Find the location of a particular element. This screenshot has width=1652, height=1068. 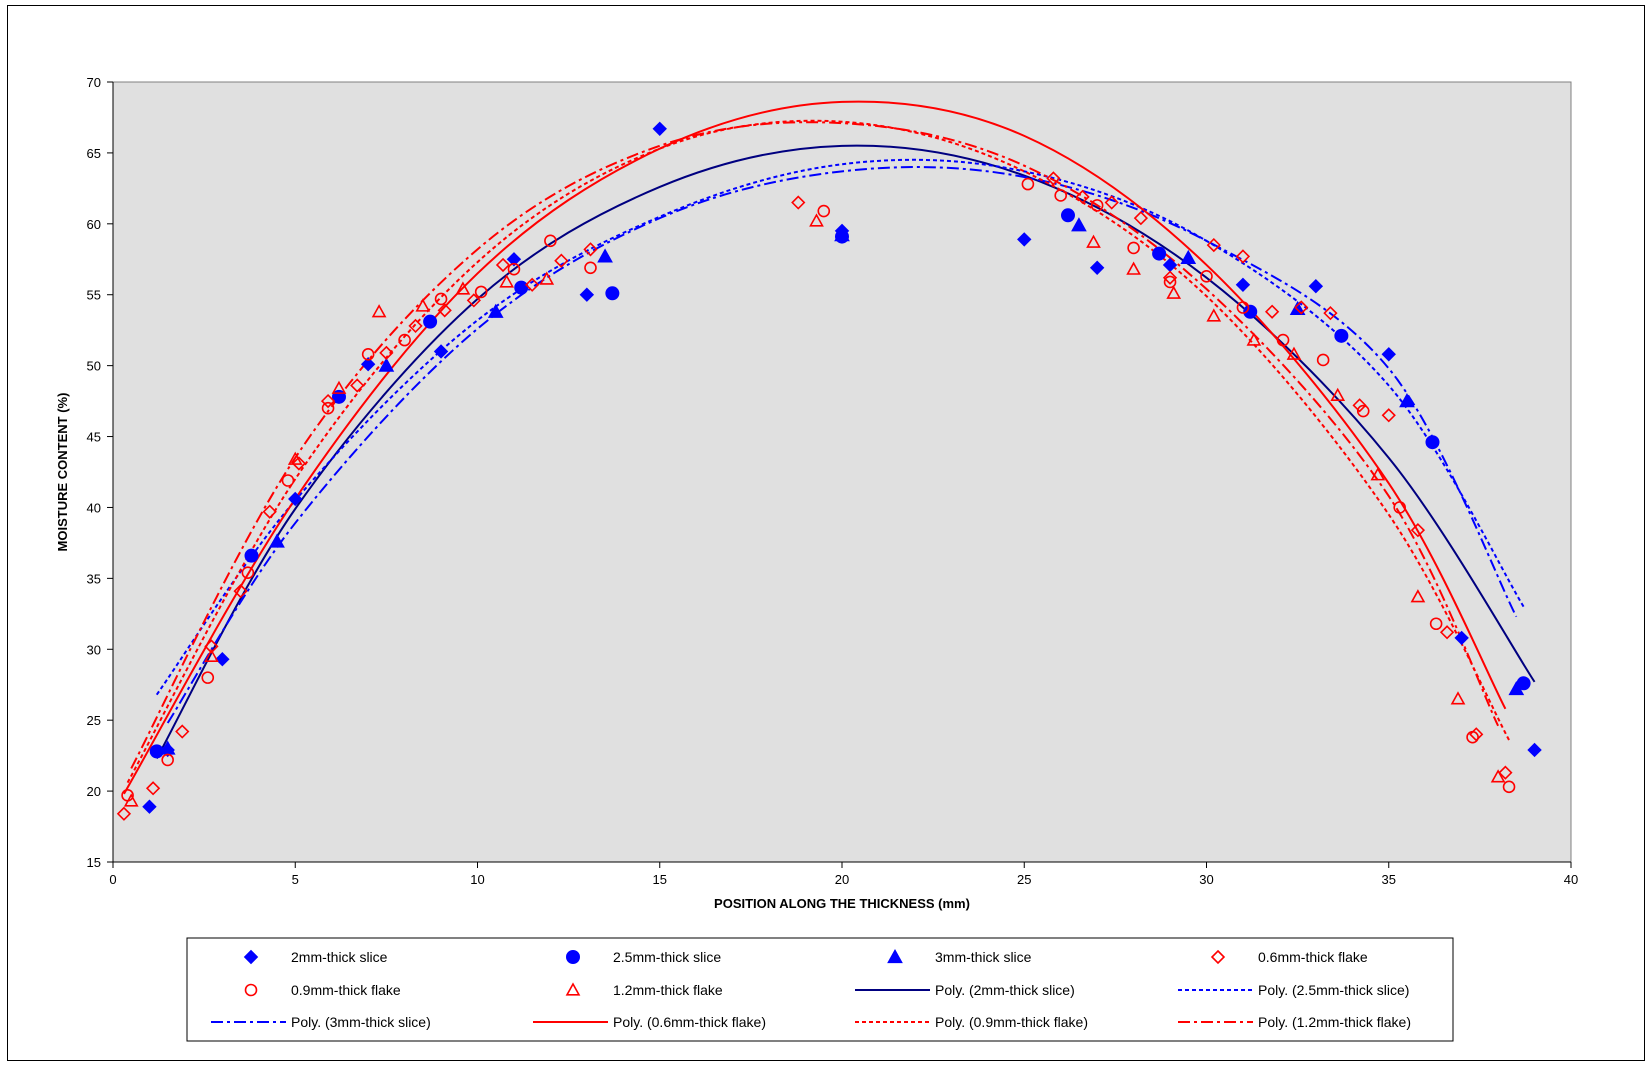

legend-label: 0.6mm-thick flake is located at coordinates (1313, 957).